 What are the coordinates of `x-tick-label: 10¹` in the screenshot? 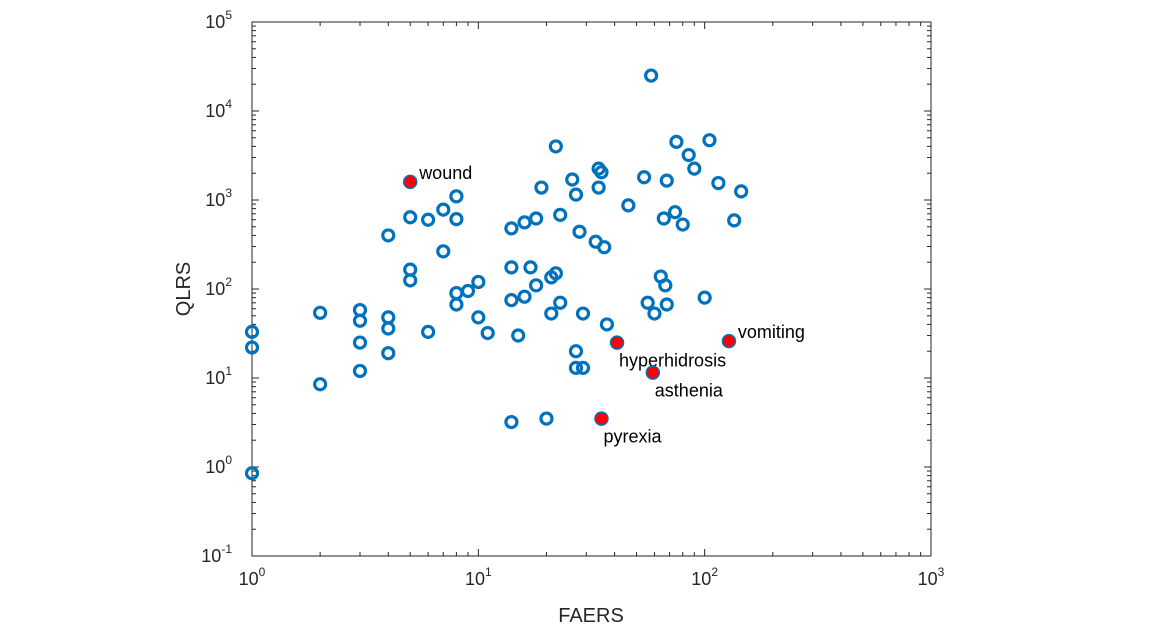 It's located at (478, 577).